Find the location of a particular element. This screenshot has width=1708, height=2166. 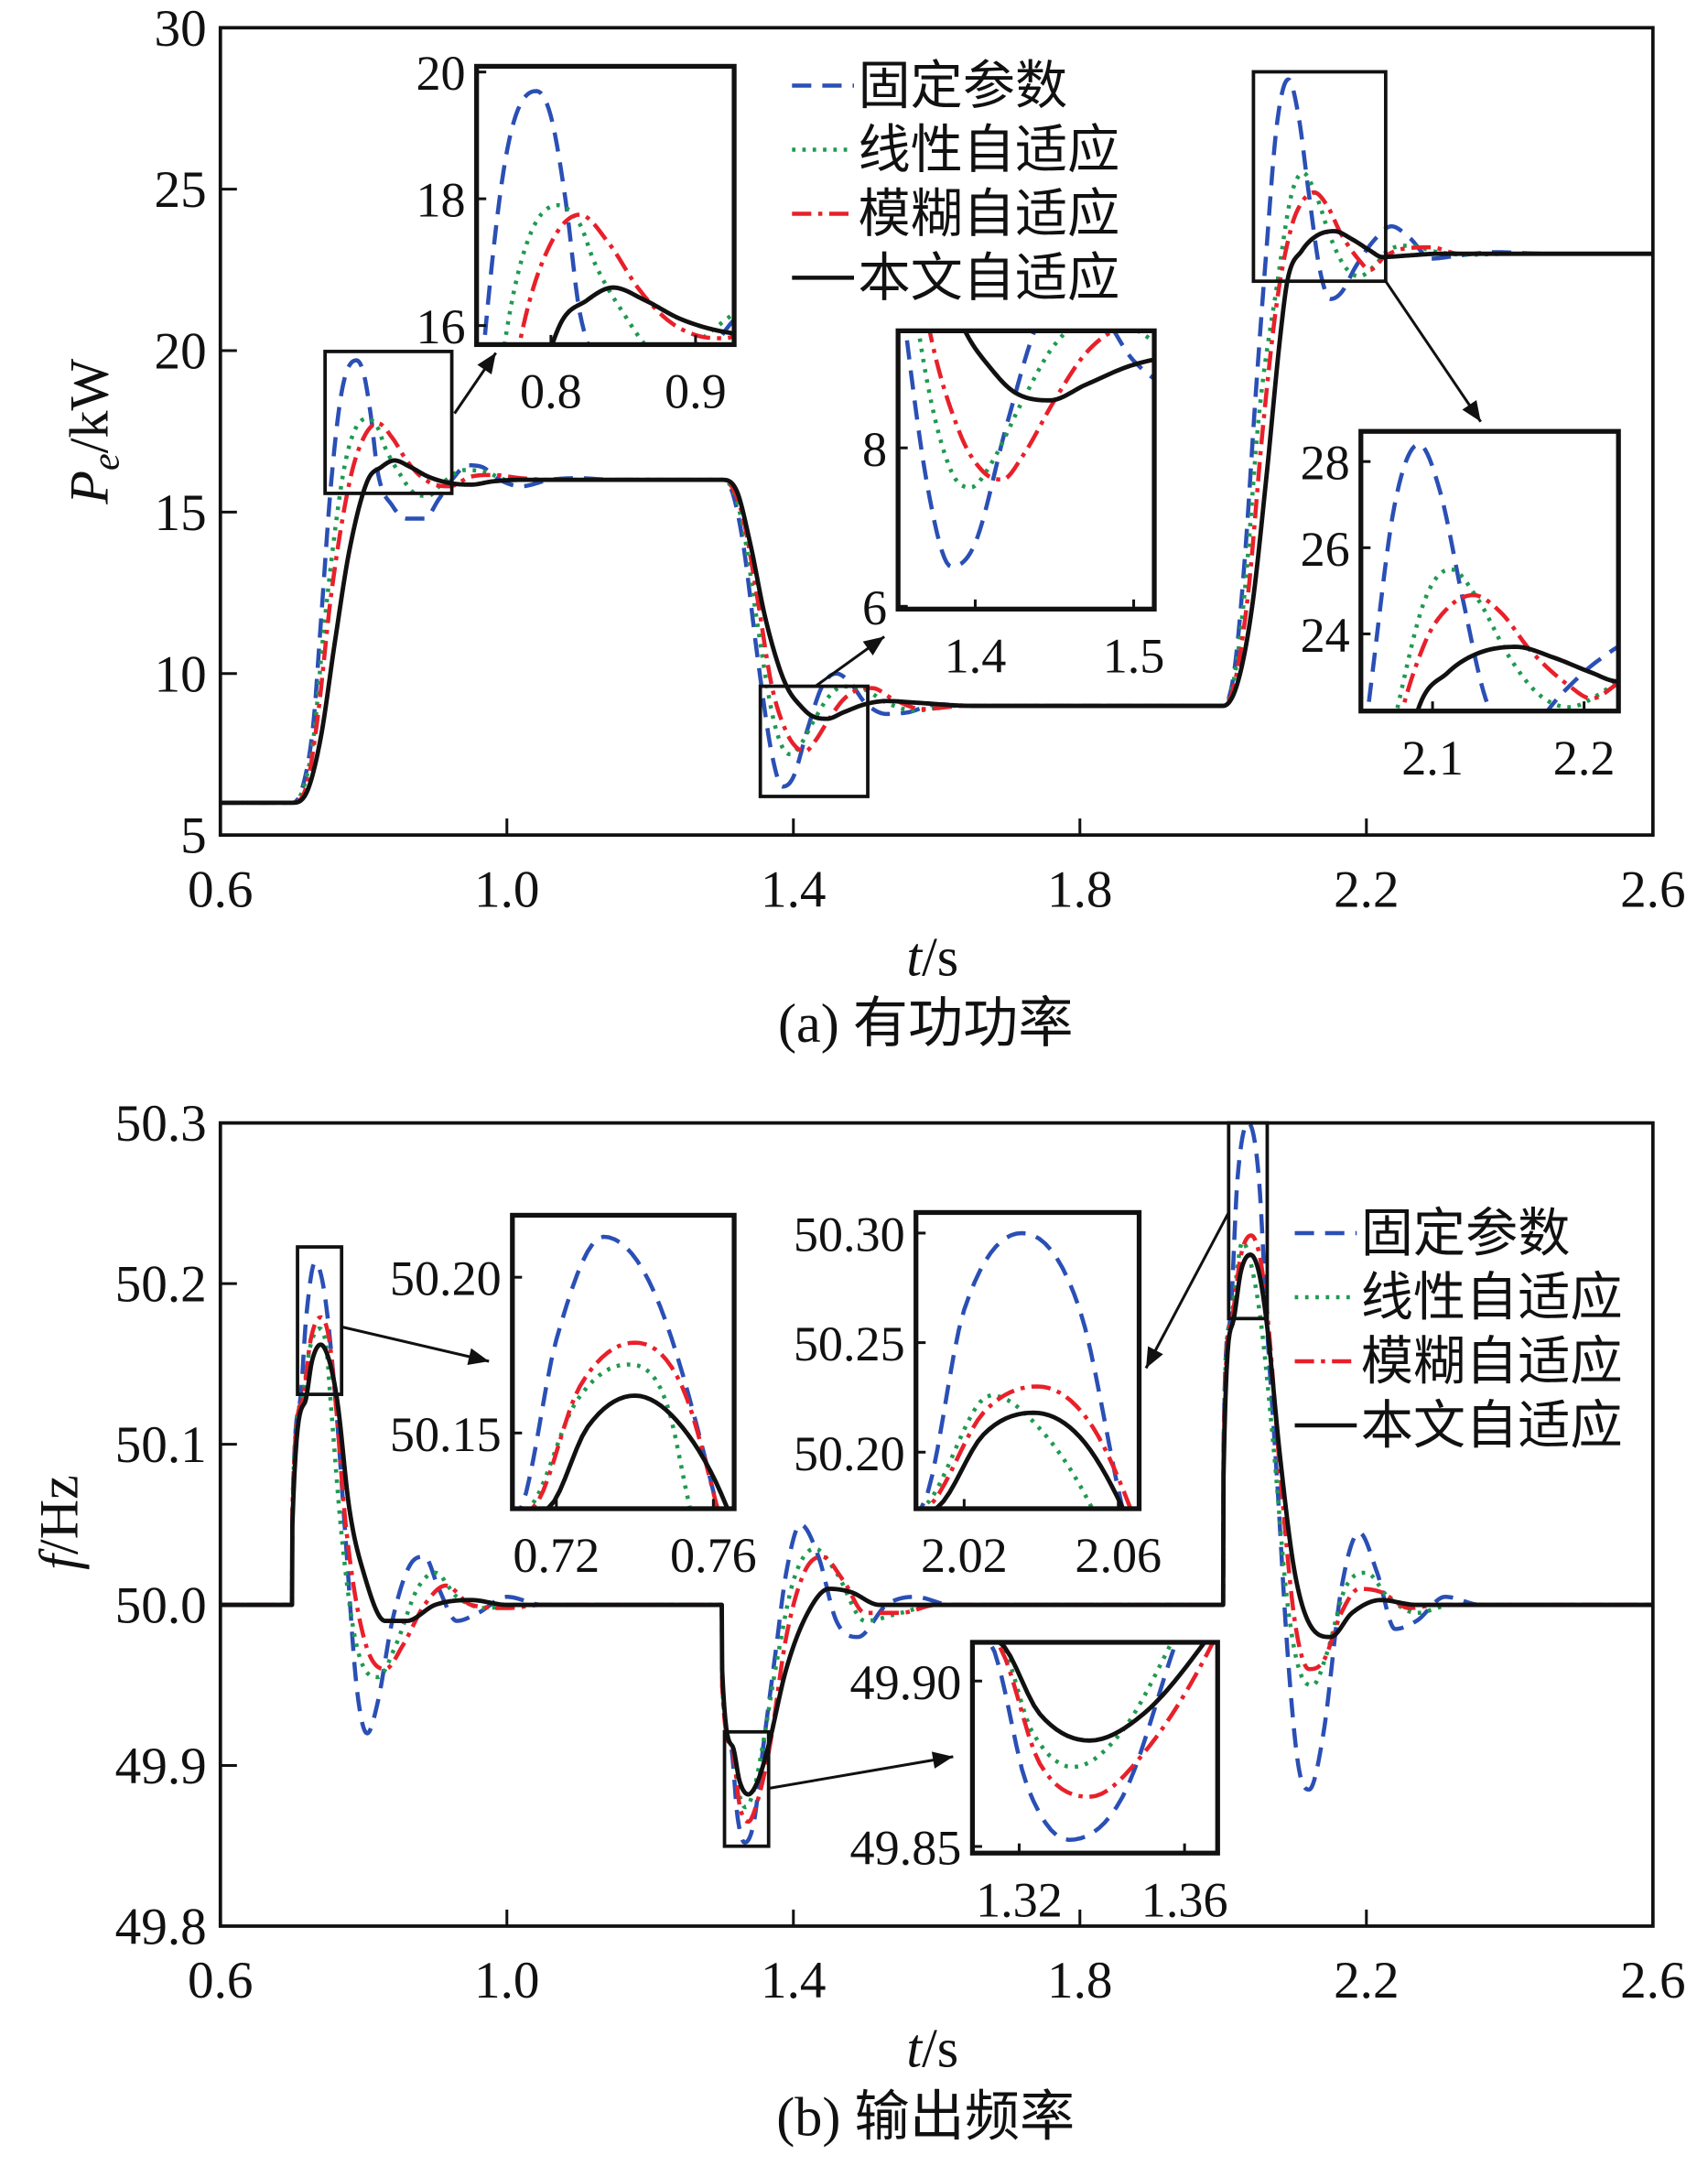

inset-y-tick-label: 50.20 is located at coordinates (446, 1279).